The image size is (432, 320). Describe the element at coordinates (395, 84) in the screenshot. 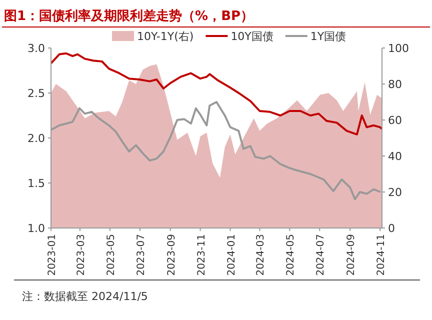

I see `y2-tick-label: 80` at that location.